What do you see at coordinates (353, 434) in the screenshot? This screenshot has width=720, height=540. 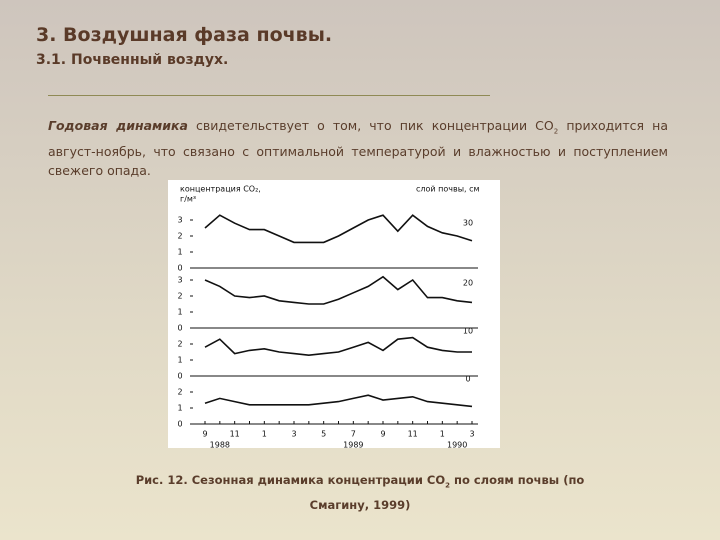 I see `x-tick-label: 7` at bounding box center [353, 434].